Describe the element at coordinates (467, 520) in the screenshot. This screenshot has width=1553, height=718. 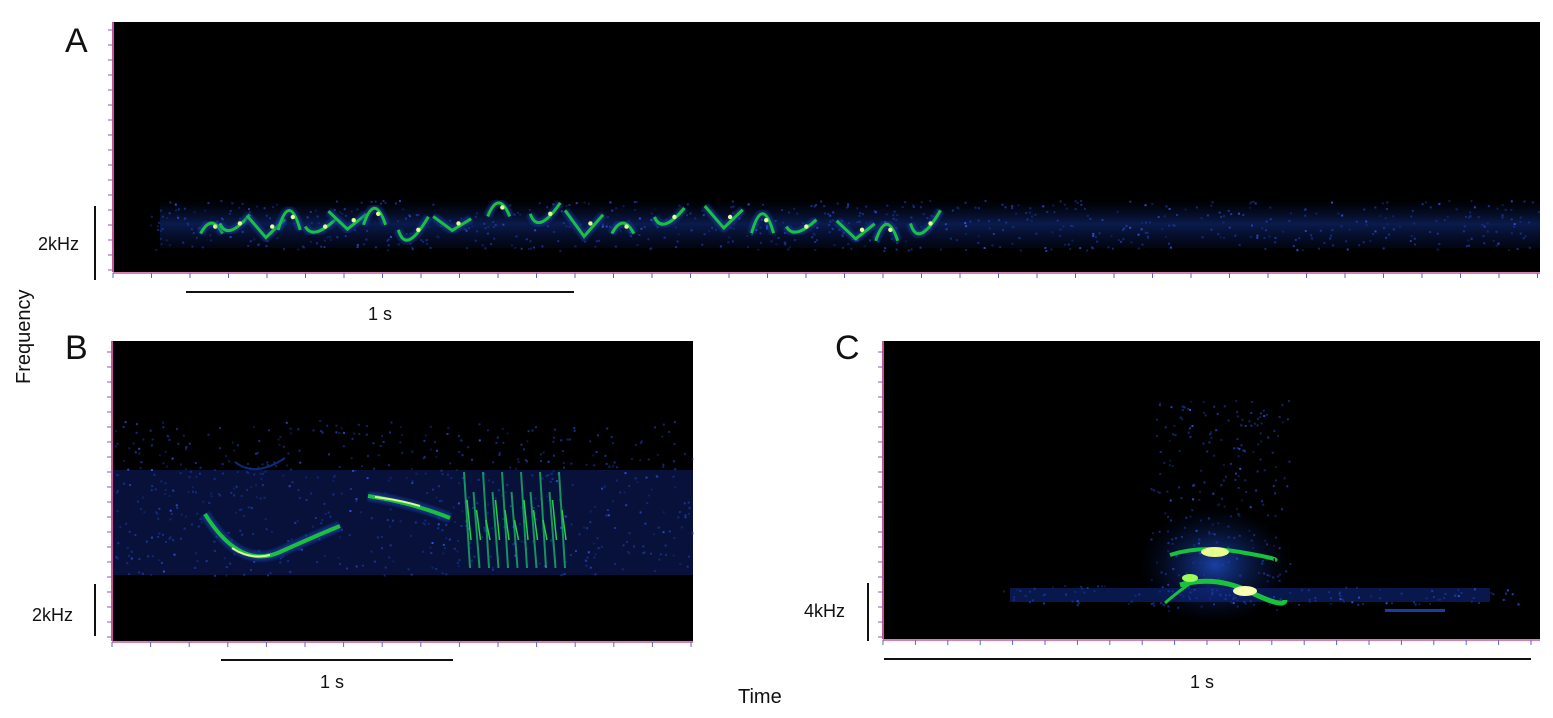
I see `trill-stroke` at that location.